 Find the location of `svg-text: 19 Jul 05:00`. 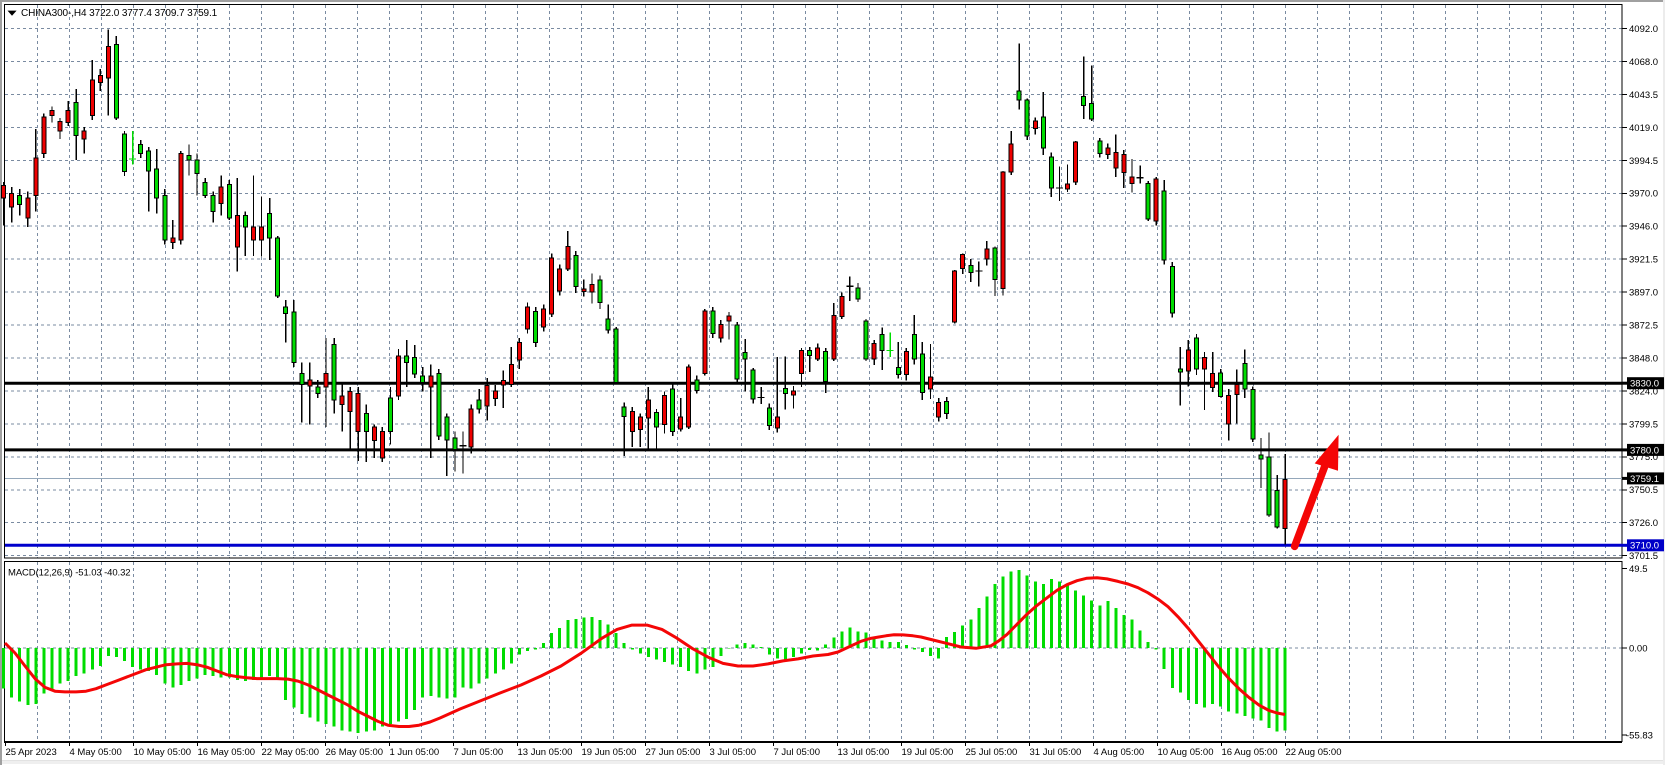

svg-text: 19 Jul 05:00 is located at coordinates (928, 752).